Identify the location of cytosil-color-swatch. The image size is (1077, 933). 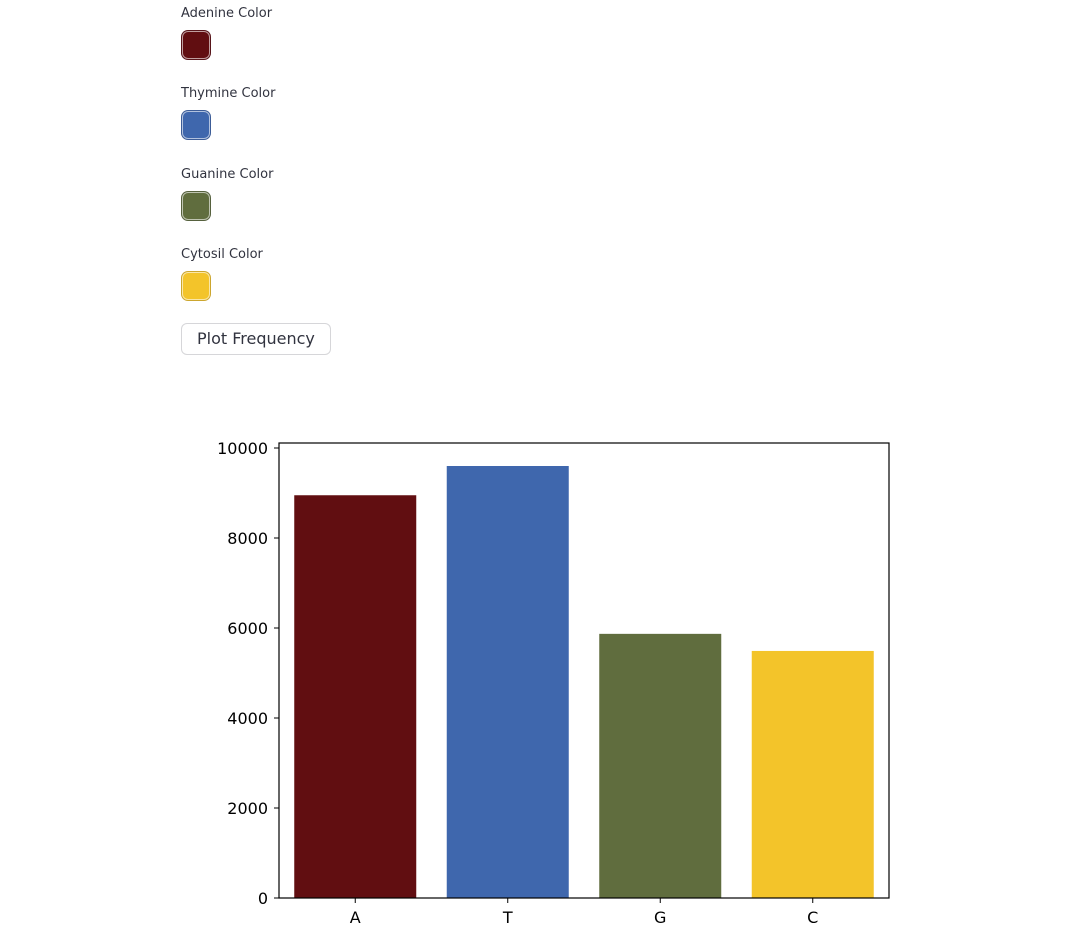
(196, 286).